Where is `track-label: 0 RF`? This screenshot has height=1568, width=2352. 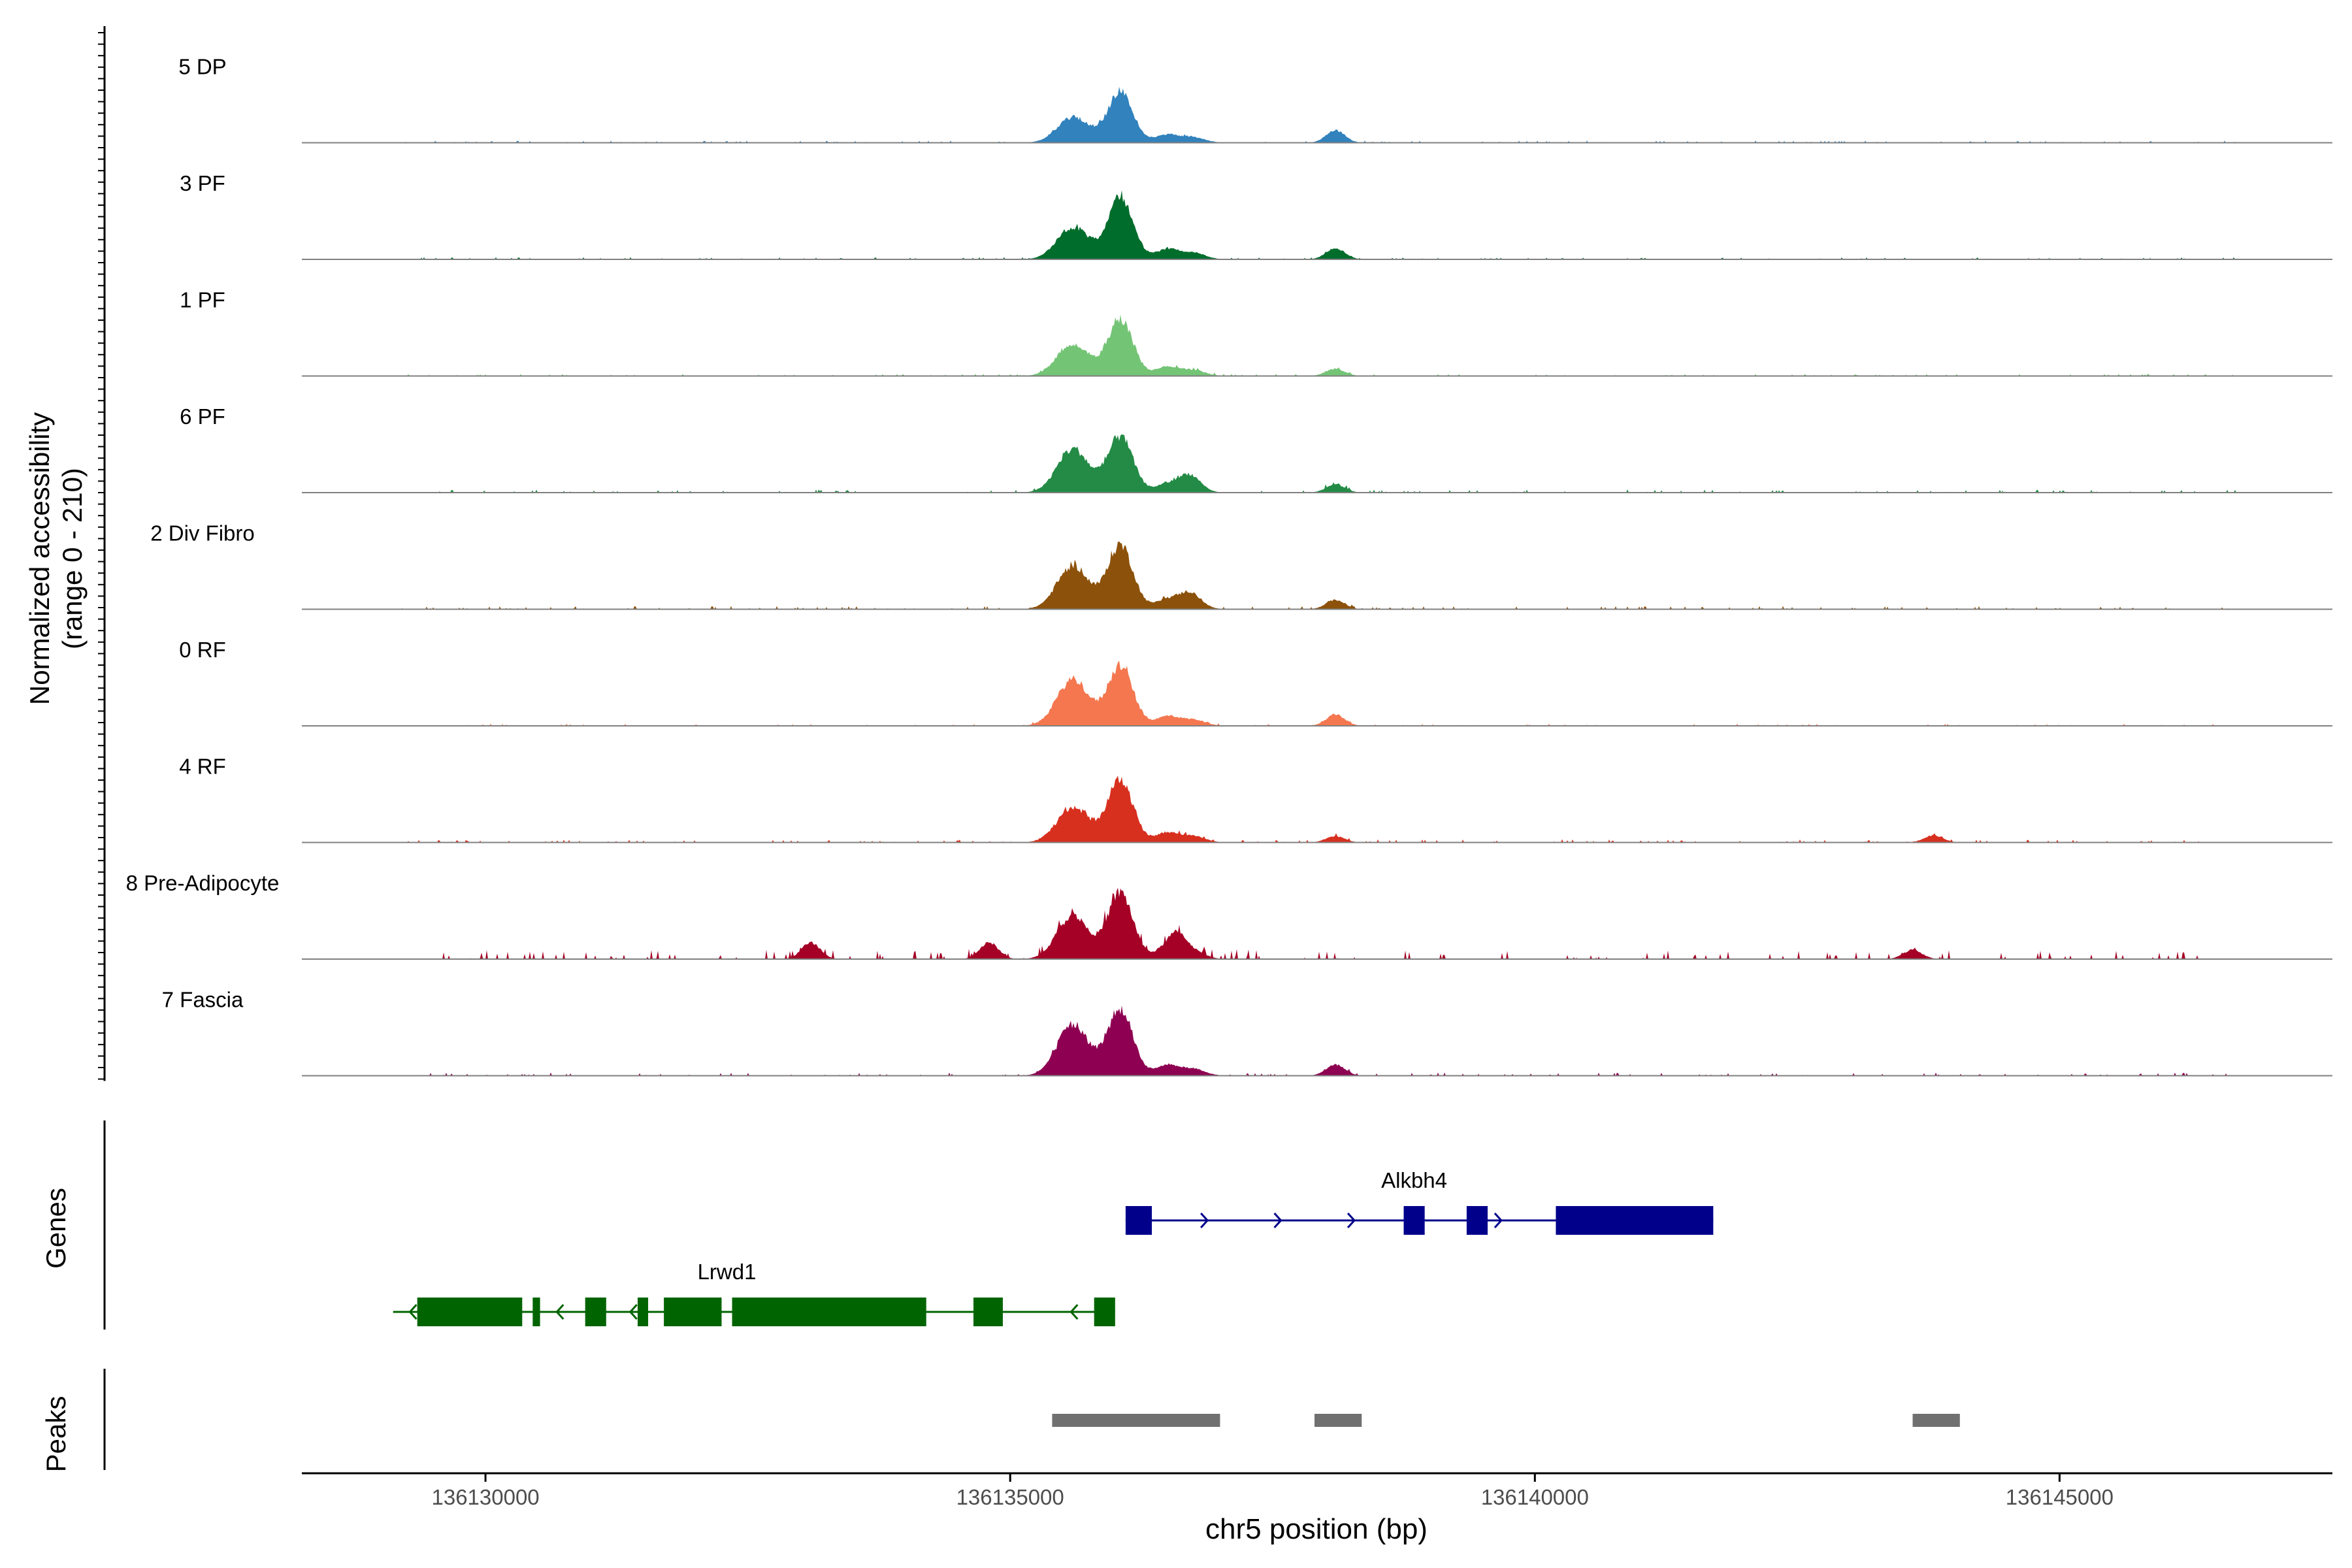 track-label: 0 RF is located at coordinates (202, 650).